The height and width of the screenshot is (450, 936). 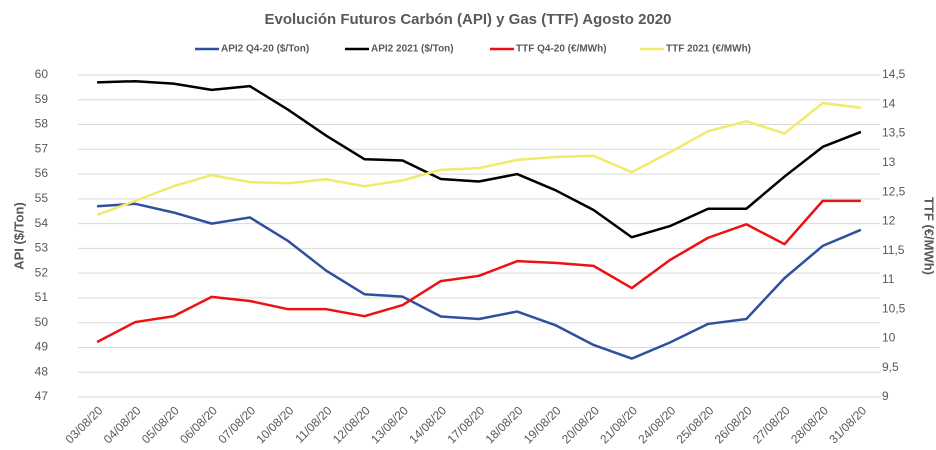 I want to click on y-tick-label: 57, so click(x=42, y=148).